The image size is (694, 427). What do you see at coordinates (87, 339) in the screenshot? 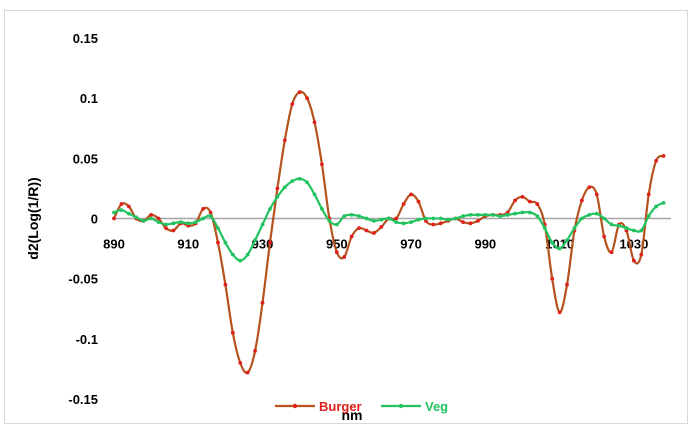
I see `y-tick-label: -0.1` at bounding box center [87, 339].